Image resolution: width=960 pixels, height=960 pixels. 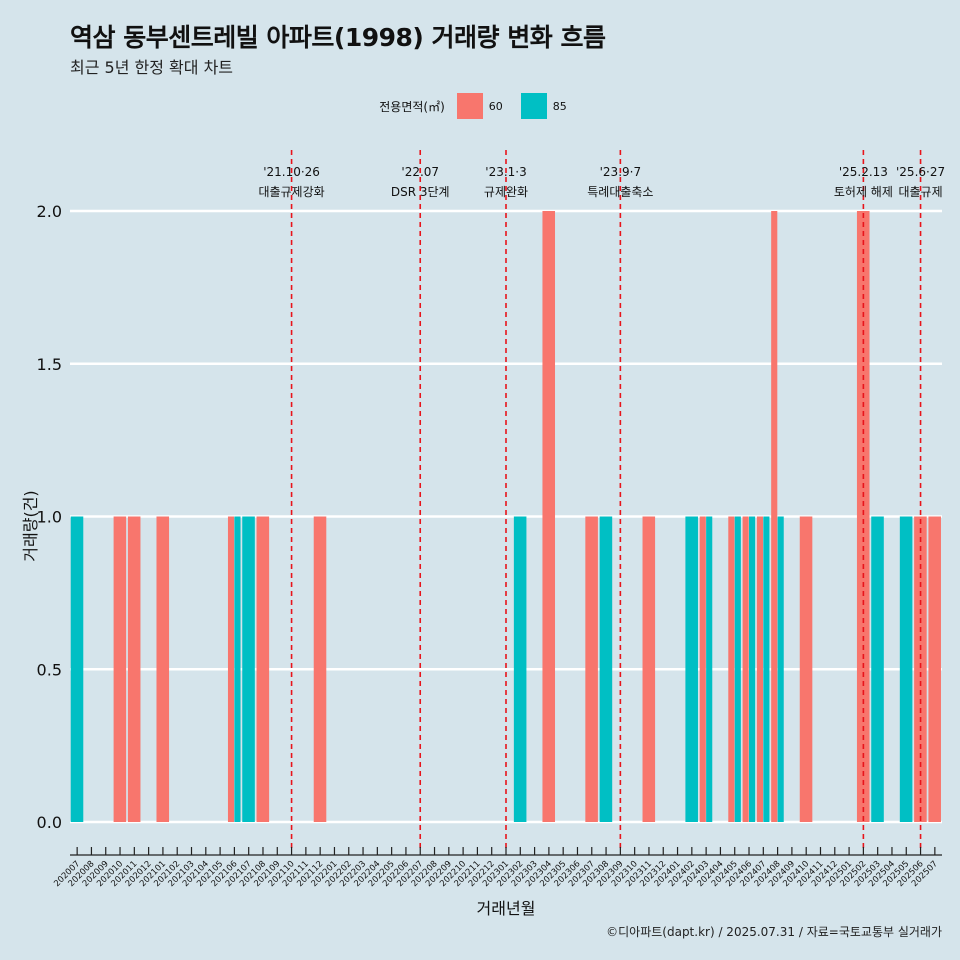 I want to click on y-tick-label: 0.5, so click(x=49, y=669).